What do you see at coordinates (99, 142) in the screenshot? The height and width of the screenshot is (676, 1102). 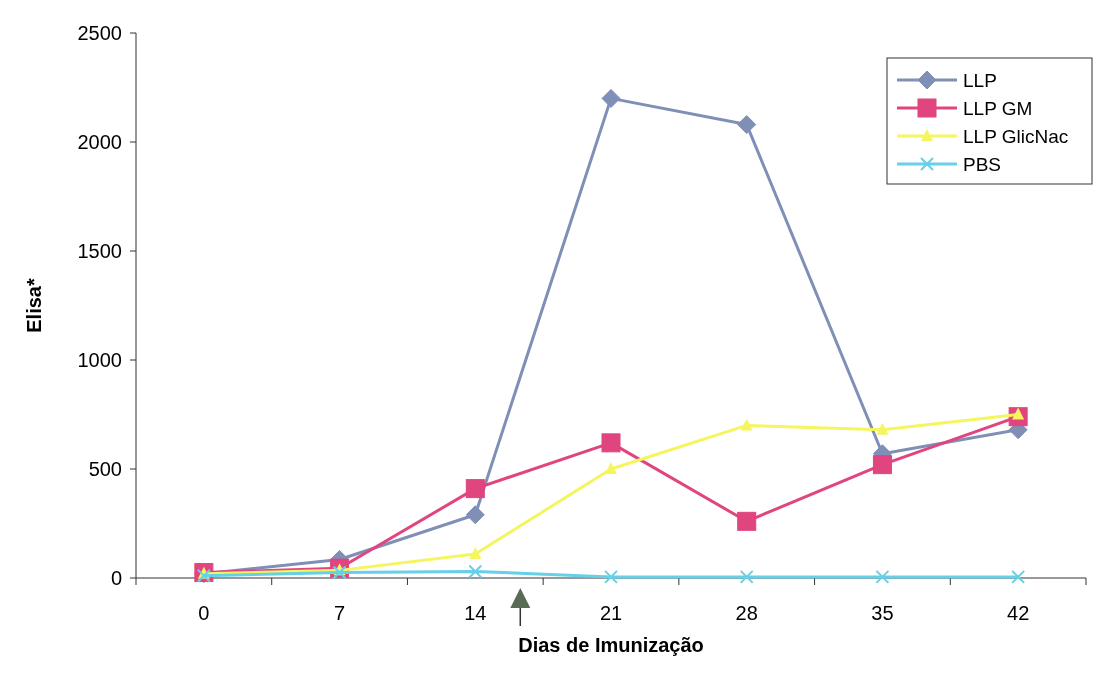 I see `y-tick-label: 2000` at bounding box center [99, 142].